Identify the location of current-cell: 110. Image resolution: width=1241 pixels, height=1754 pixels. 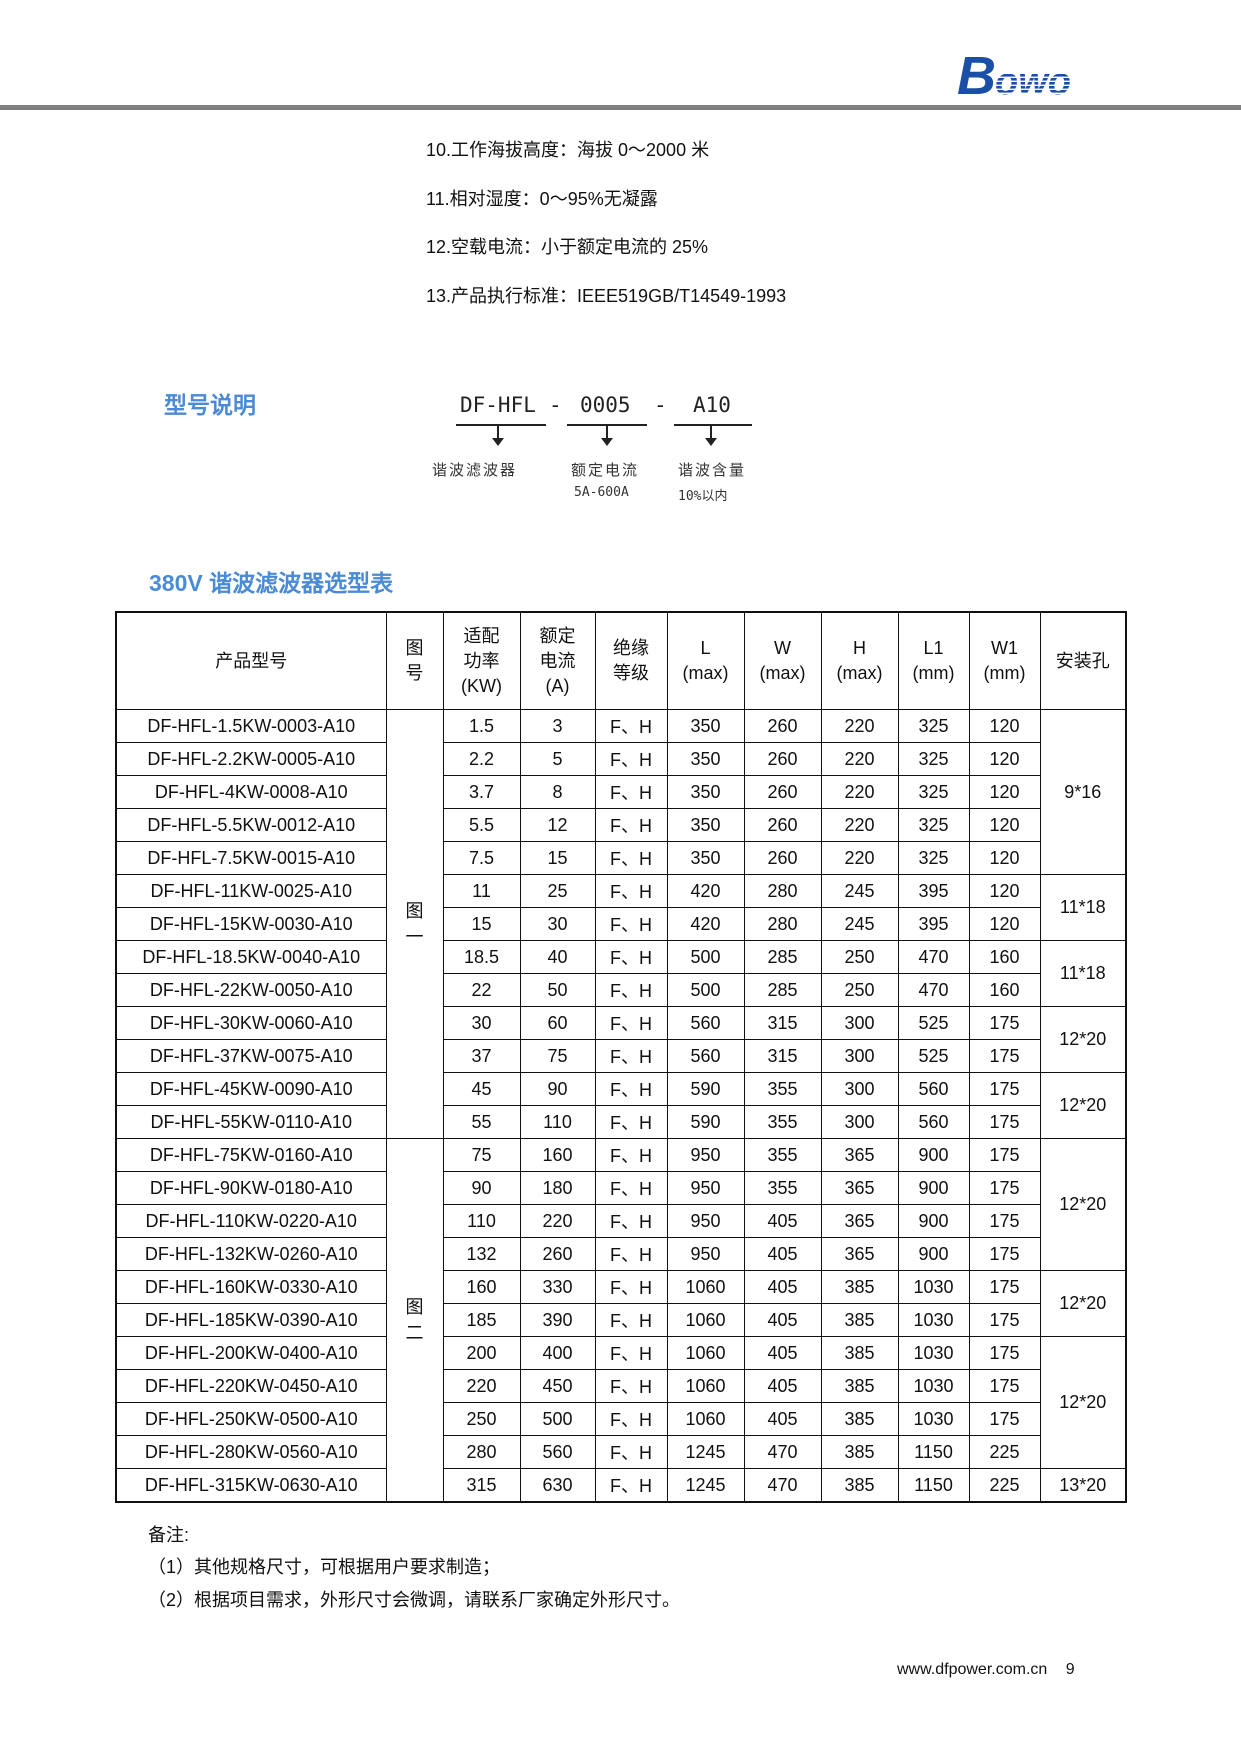
(557, 1122).